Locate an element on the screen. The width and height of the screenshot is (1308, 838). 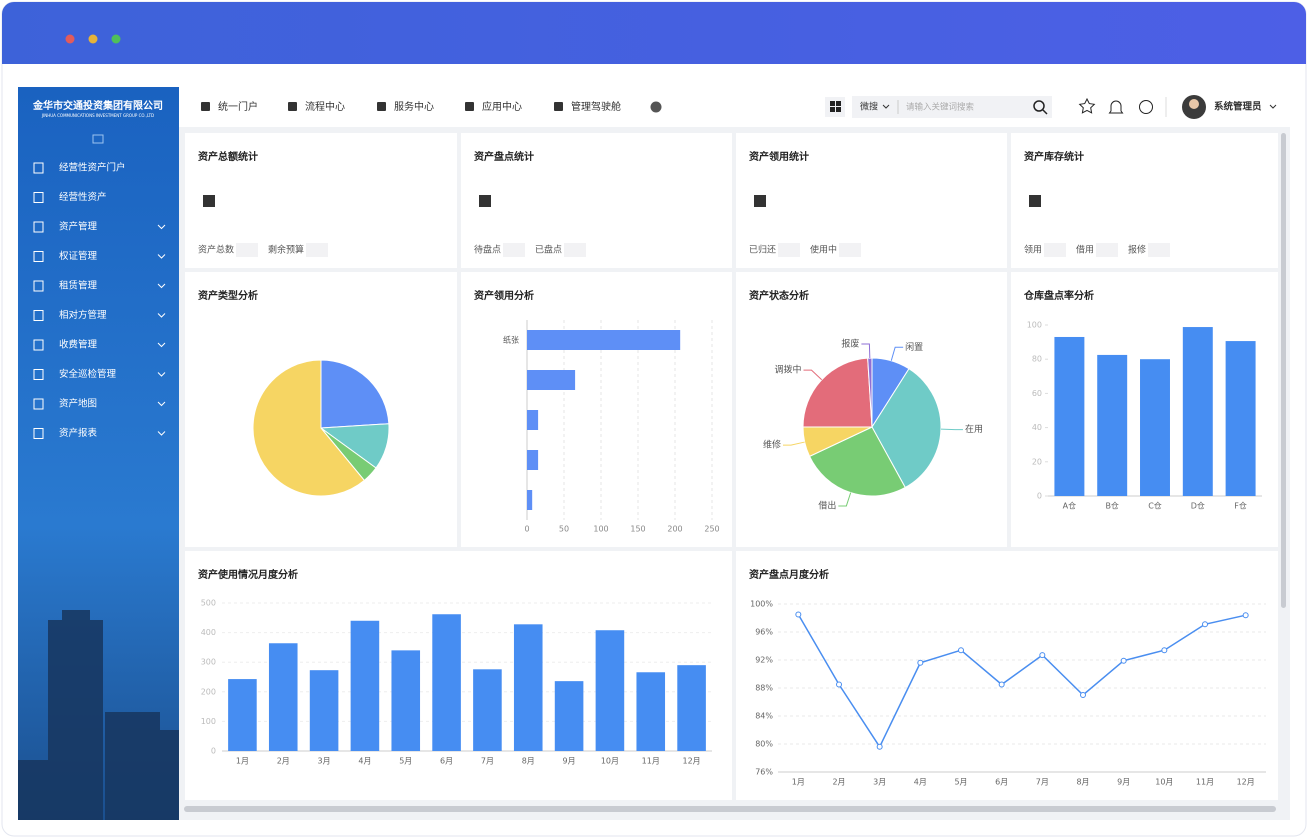
x-tick-label: 2月 is located at coordinates (283, 761).